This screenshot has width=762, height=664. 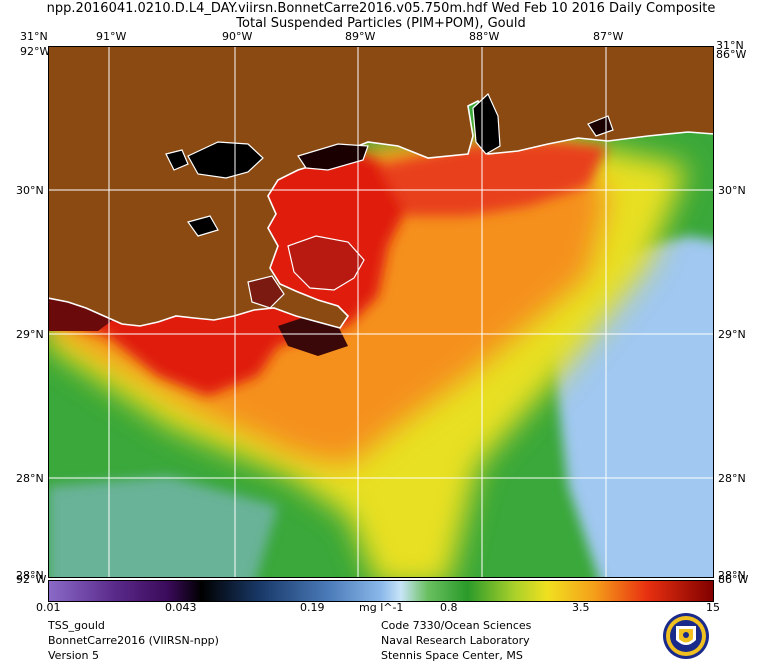 I want to click on colorbar-tick-label: 0.043, so click(x=181, y=607).